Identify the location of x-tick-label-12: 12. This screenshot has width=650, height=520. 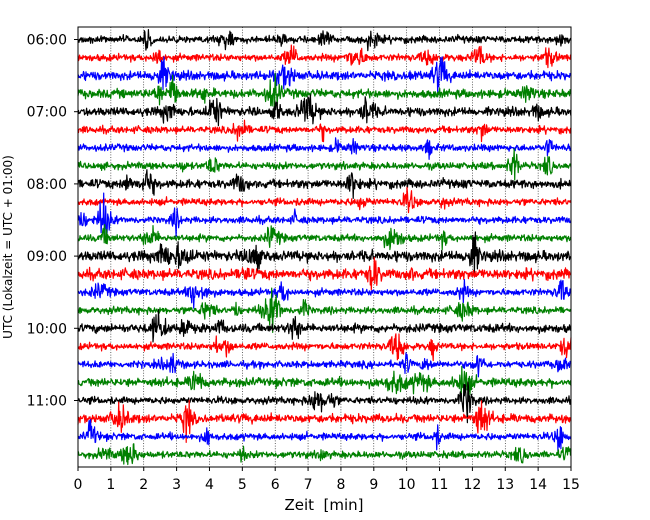
(472, 485).